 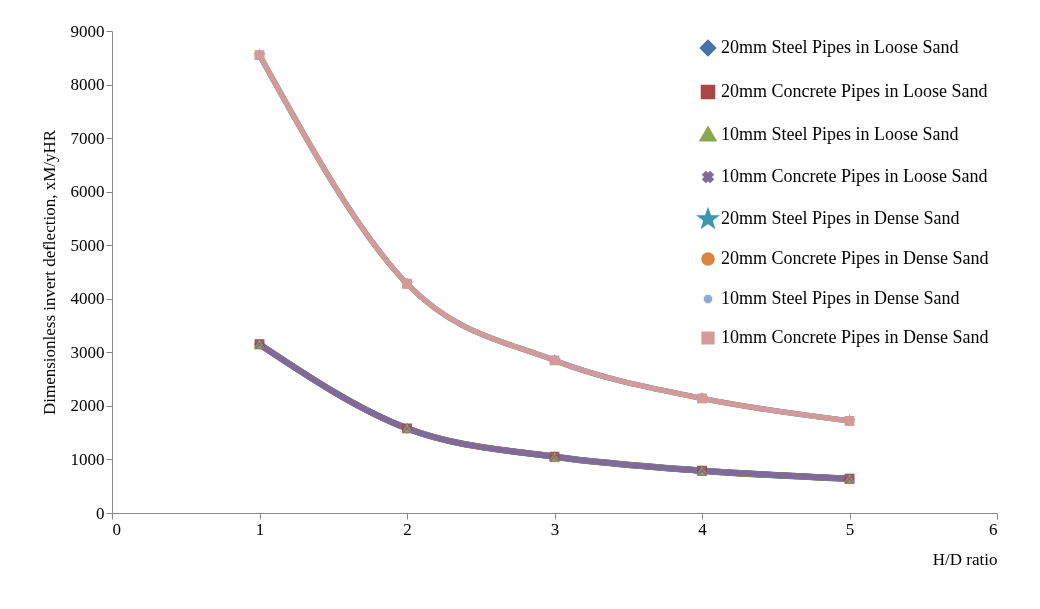 I want to click on x-tick-label: 5, so click(x=850, y=529).